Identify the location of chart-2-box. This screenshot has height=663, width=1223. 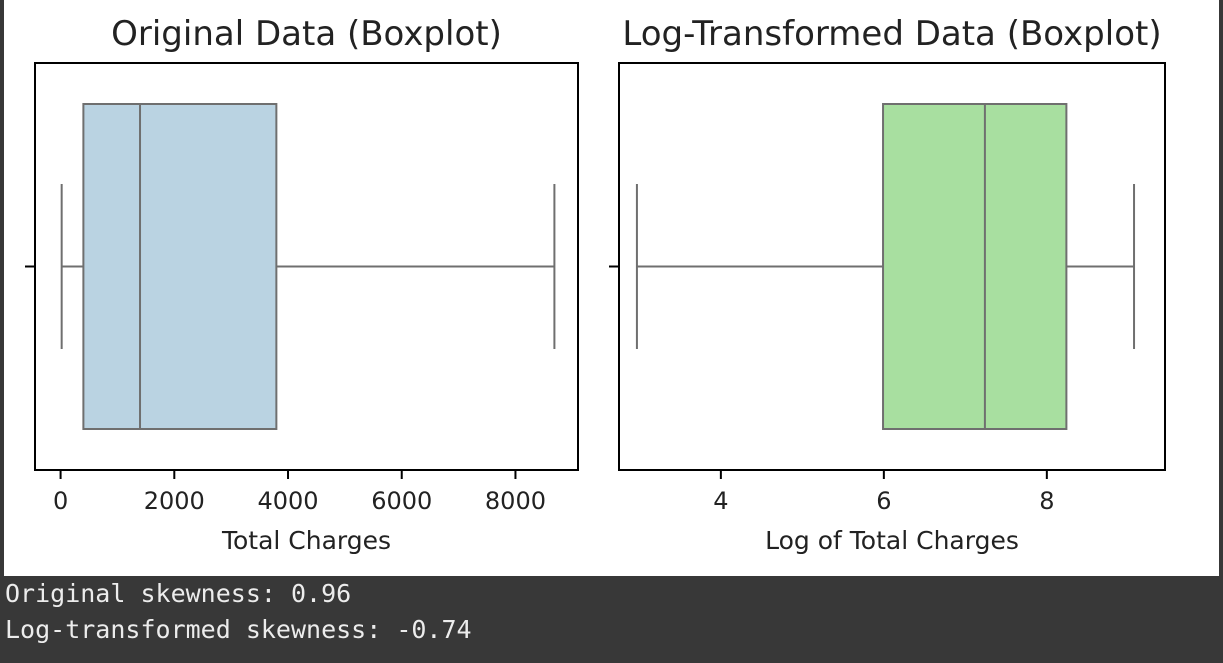
(975, 266).